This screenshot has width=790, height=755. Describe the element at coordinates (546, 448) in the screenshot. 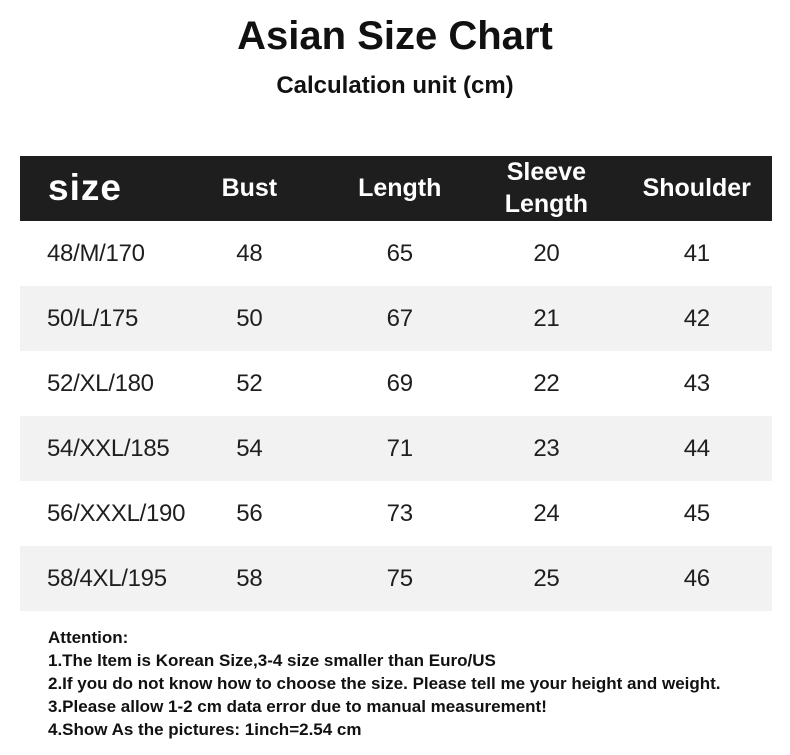

I see `cell-sleeve-length: 23` at that location.